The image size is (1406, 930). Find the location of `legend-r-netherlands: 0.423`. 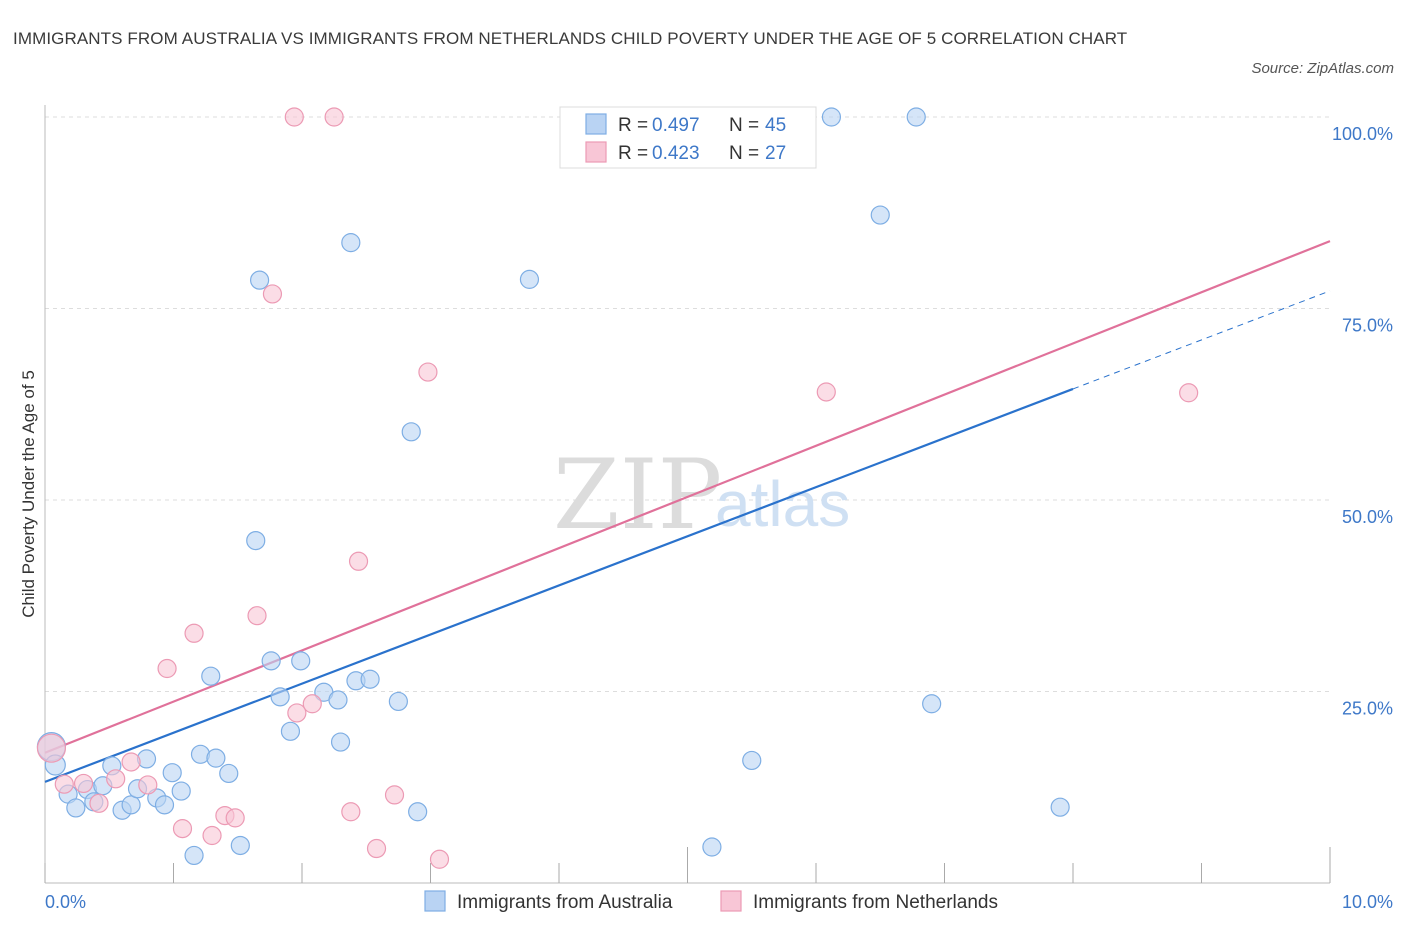

legend-r-netherlands: 0.423 is located at coordinates (676, 153).